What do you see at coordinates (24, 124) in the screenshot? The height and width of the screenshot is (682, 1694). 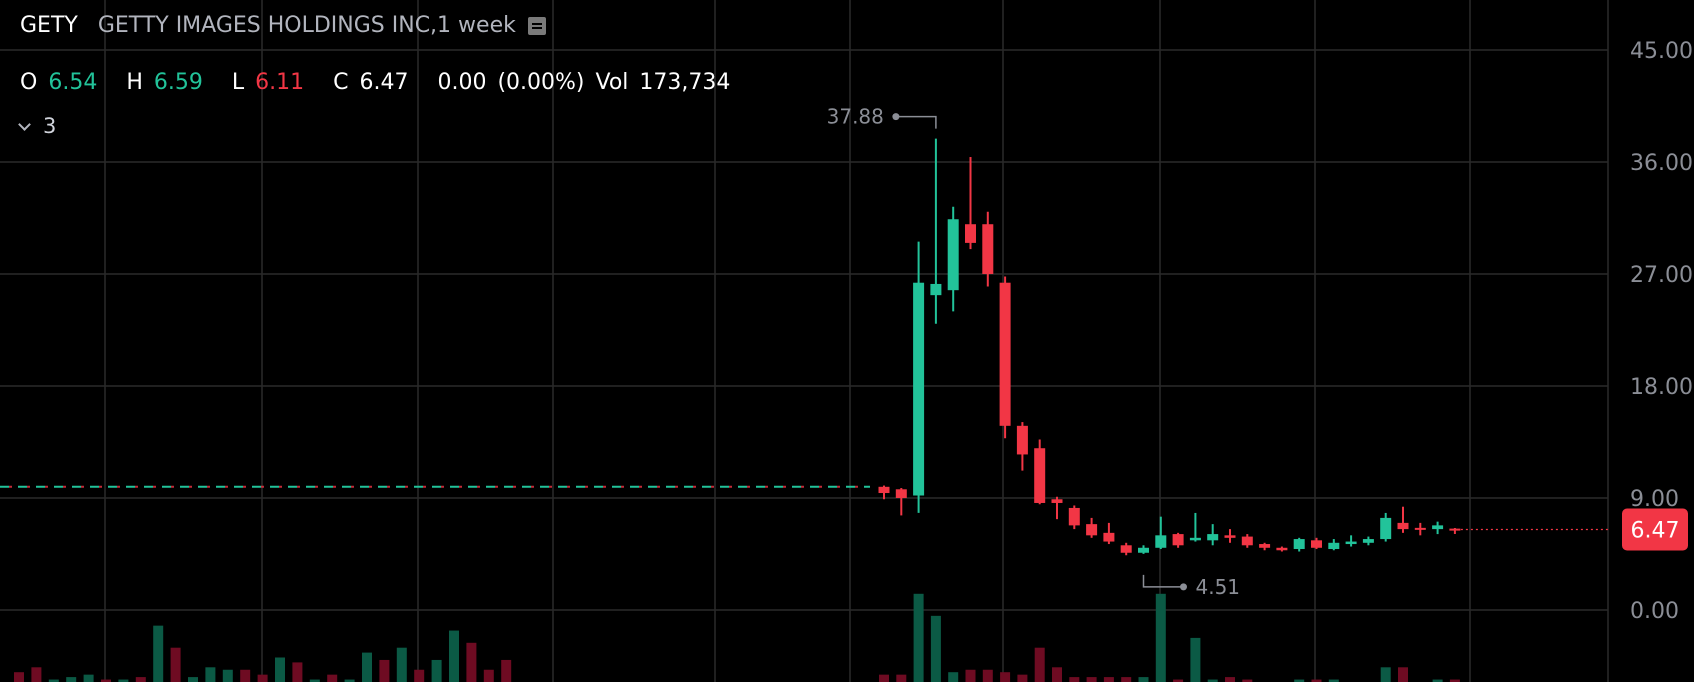 I see `chevron-down-icon` at bounding box center [24, 124].